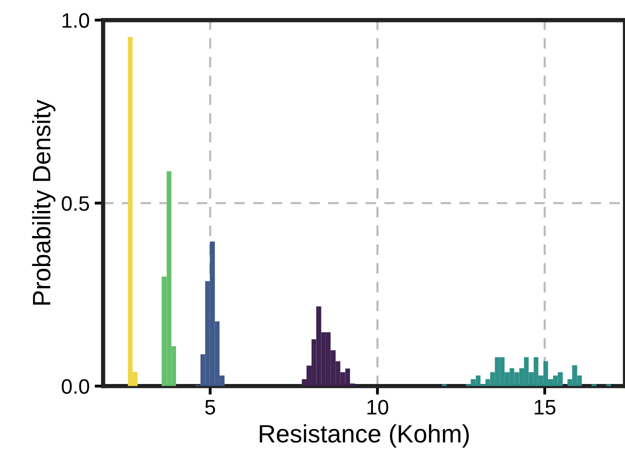 The height and width of the screenshot is (468, 625). What do you see at coordinates (44, 202) in the screenshot?
I see `y-axis-title: Probability Density` at bounding box center [44, 202].